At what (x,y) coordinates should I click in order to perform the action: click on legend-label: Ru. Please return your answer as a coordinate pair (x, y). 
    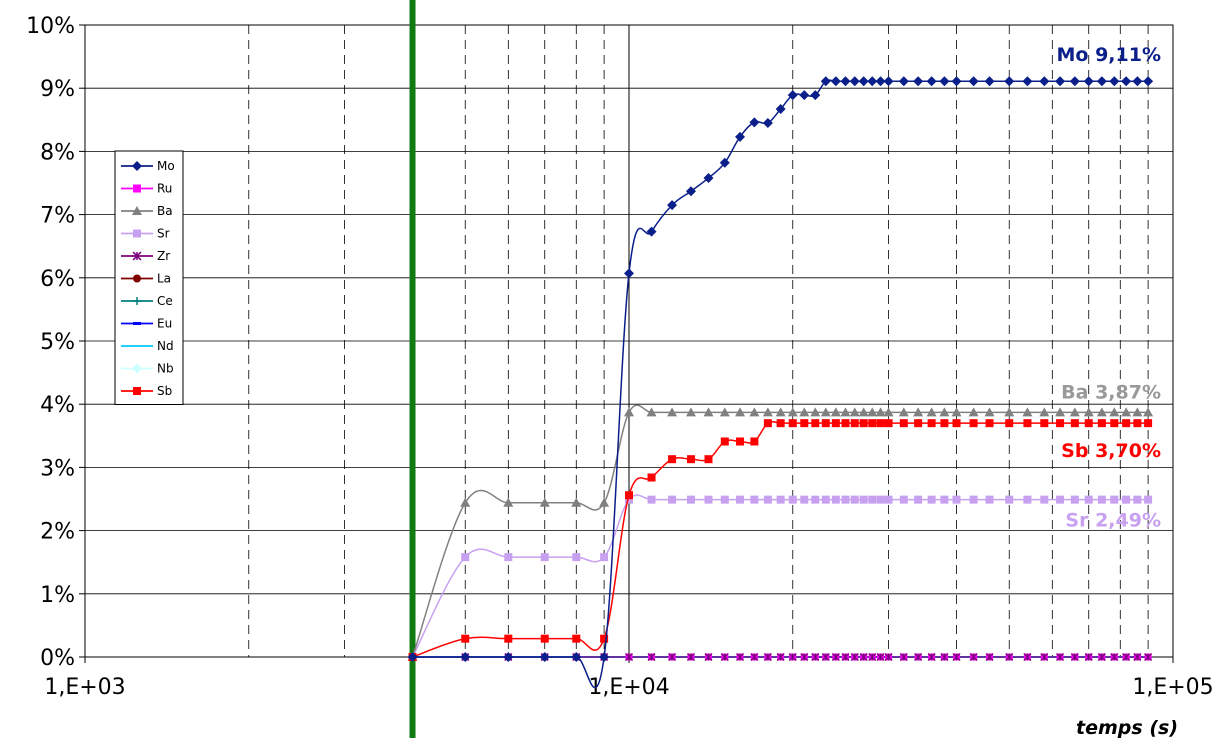
    Looking at the image, I should click on (164, 189).